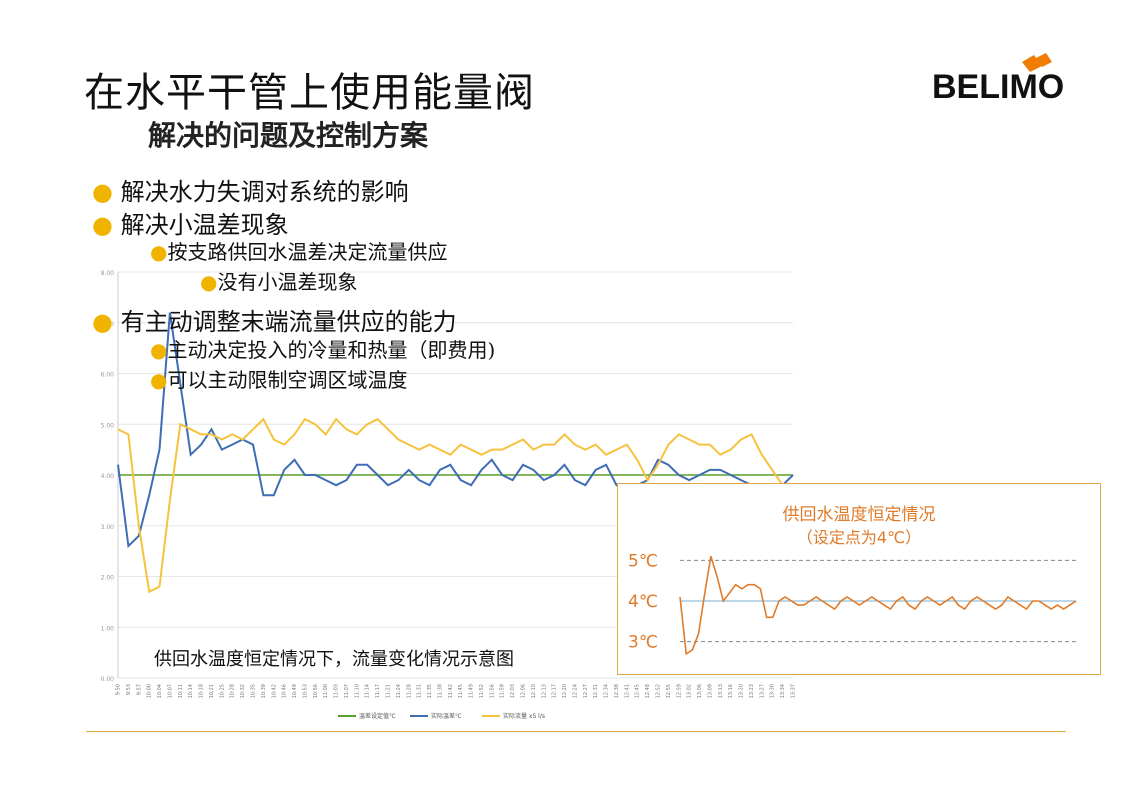 This screenshot has height=794, width=1123. Describe the element at coordinates (627, 691) in the screenshot. I see `x-tick-label: 12:41` at that location.